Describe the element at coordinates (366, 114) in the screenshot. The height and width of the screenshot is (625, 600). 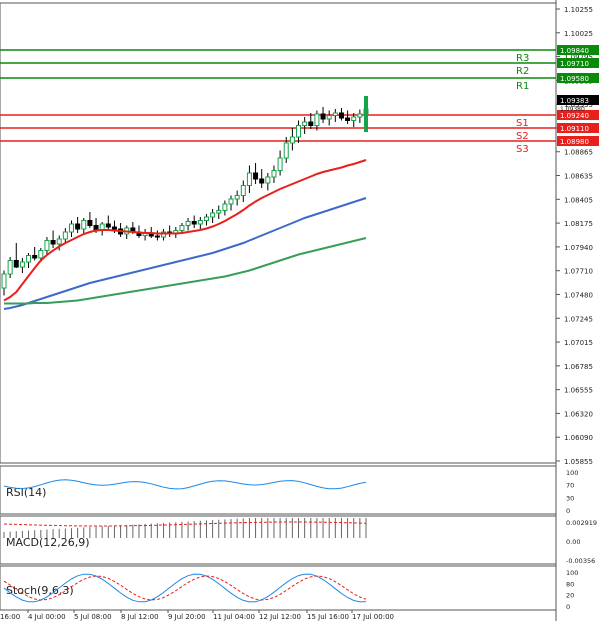
I see `candle-body-last` at that location.